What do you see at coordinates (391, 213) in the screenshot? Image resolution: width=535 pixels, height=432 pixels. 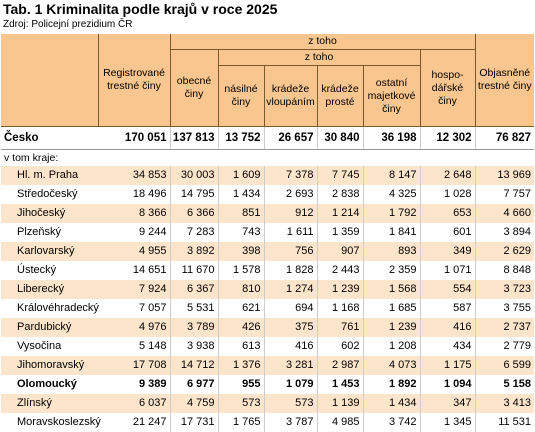 I see `cell: 1 792` at bounding box center [391, 213].